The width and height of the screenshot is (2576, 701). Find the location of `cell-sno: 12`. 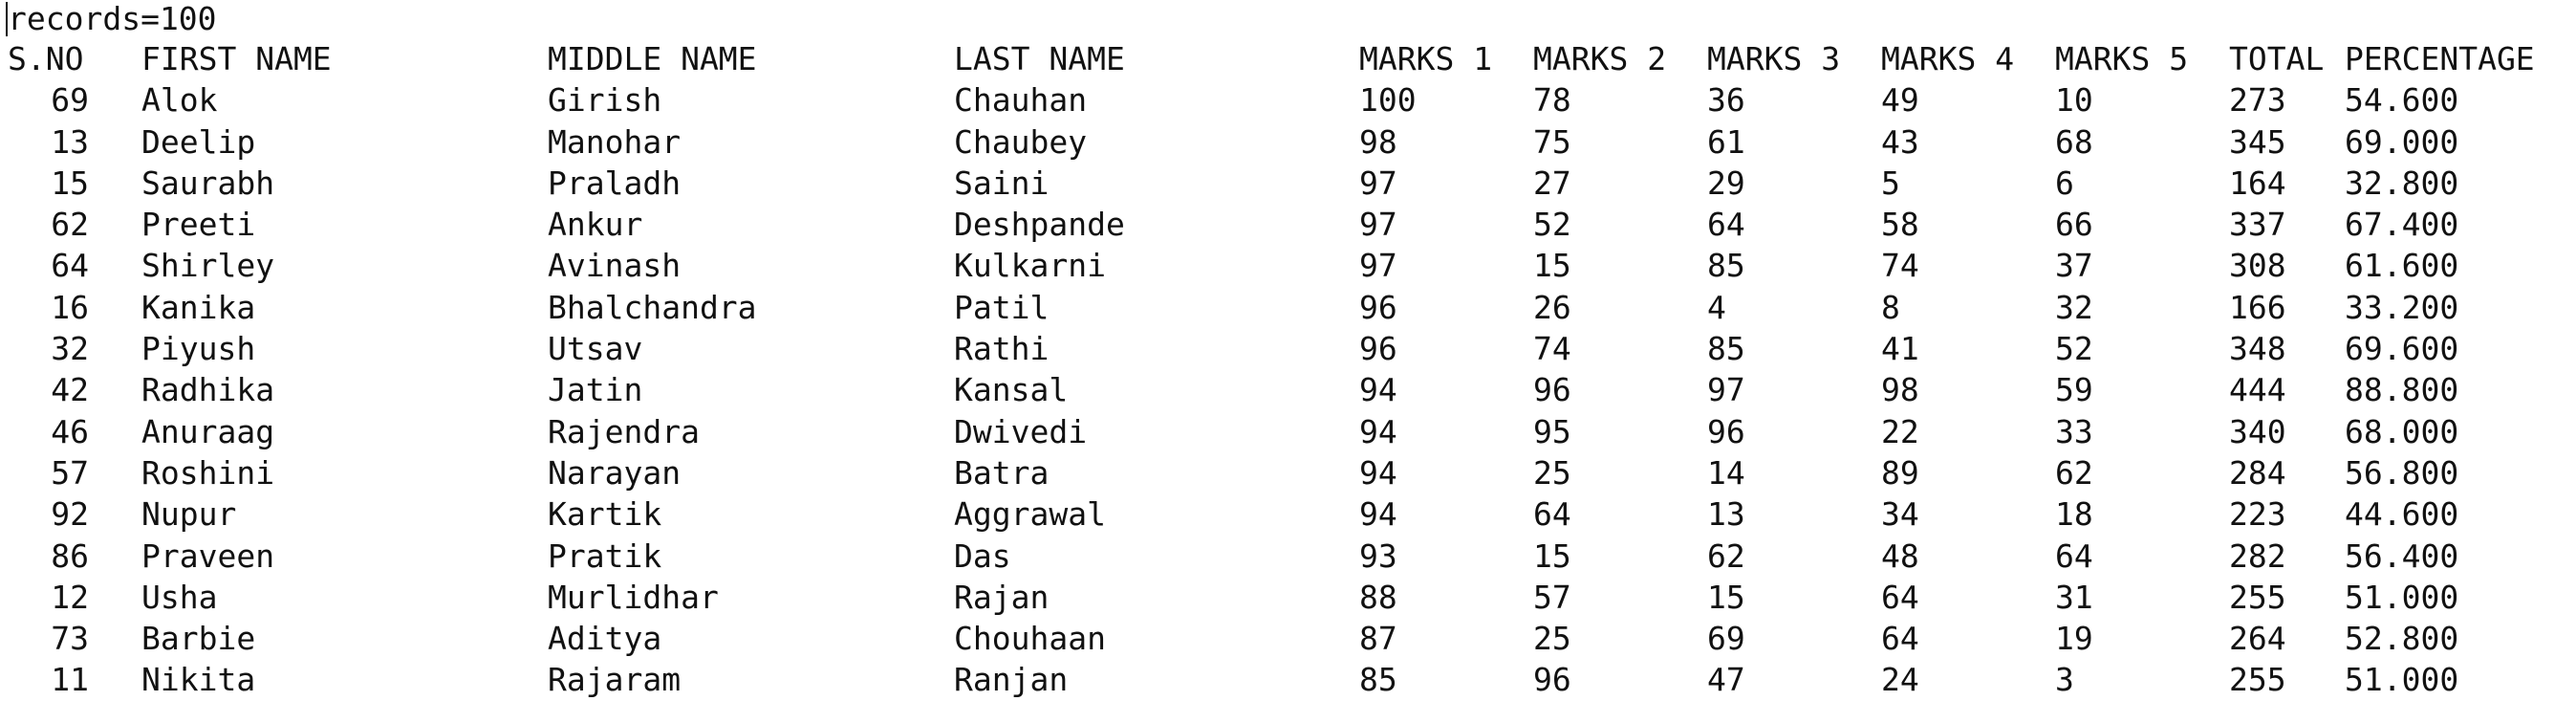

cell-sno: 12 is located at coordinates (70, 597).